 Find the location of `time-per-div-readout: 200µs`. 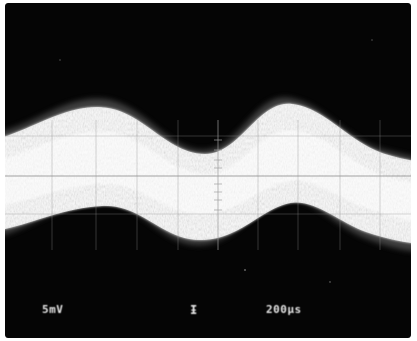

time-per-div-readout: 200µs is located at coordinates (284, 309).